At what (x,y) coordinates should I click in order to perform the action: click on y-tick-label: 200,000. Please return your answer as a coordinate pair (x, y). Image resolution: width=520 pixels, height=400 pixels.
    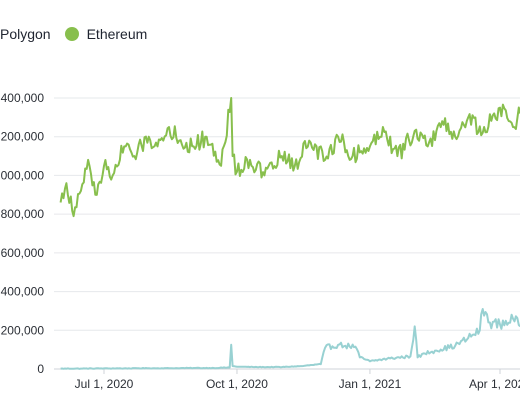
    Looking at the image, I should click on (23, 330).